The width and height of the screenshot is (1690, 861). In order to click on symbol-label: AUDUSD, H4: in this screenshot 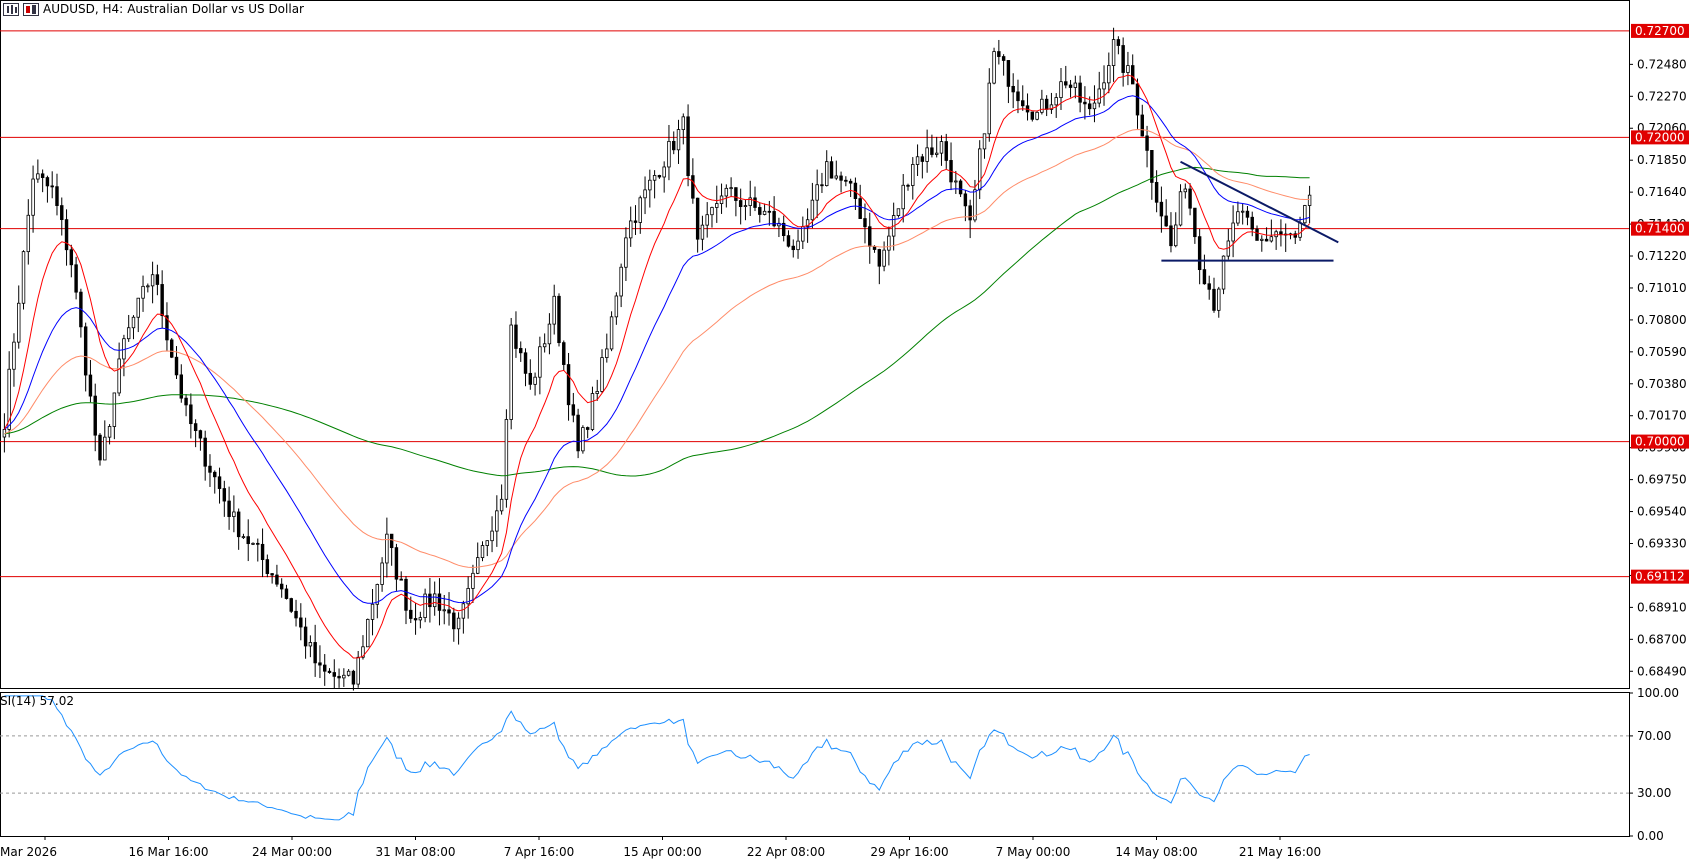, I will do `click(83, 9)`.